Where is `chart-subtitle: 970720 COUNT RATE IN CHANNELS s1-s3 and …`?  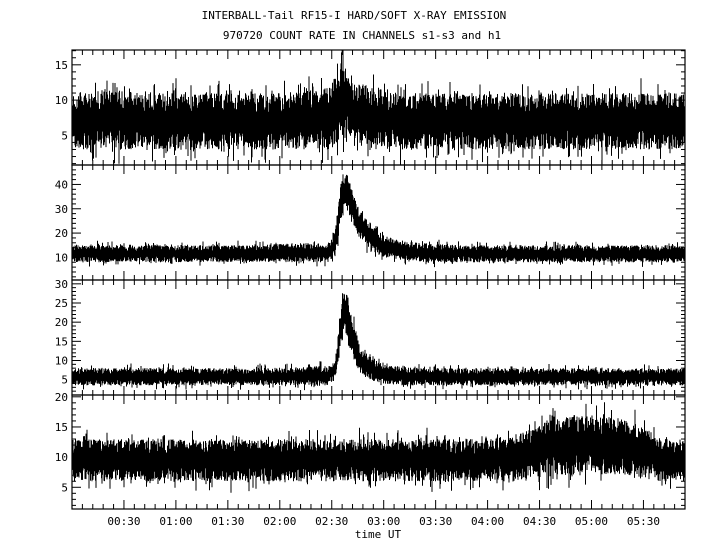
chart-subtitle: 970720 COUNT RATE IN CHANNELS s1-s3 and … is located at coordinates (362, 35).